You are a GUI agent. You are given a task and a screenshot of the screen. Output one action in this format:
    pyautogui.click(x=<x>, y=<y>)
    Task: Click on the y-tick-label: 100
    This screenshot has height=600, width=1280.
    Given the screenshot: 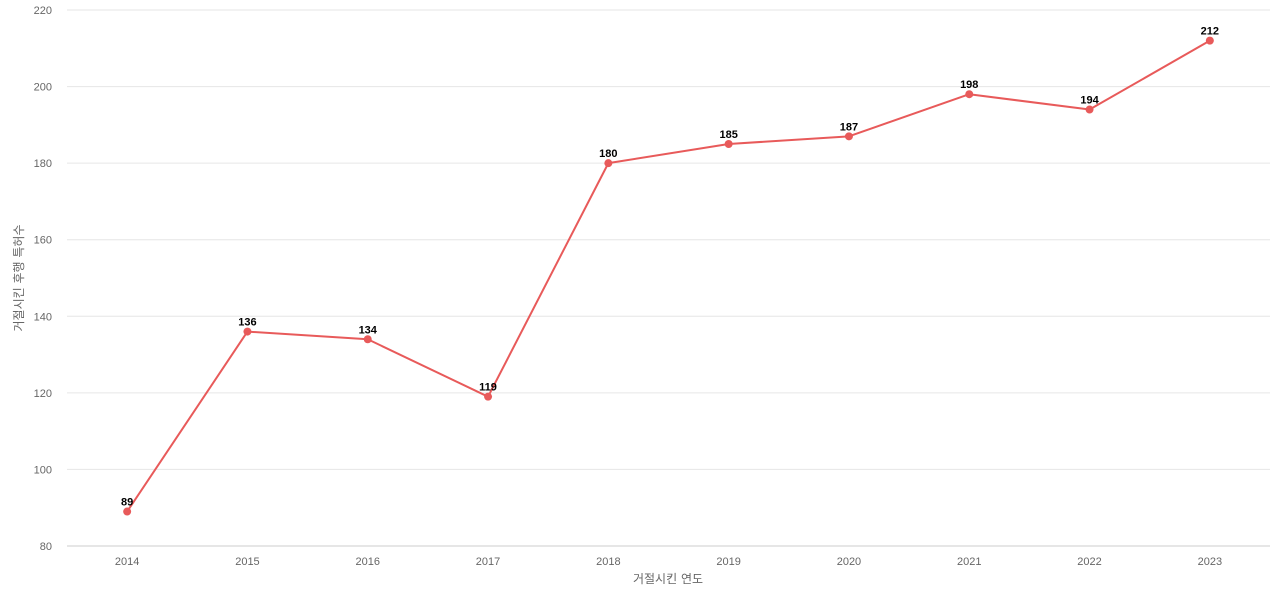 What is the action you would take?
    pyautogui.click(x=43, y=470)
    